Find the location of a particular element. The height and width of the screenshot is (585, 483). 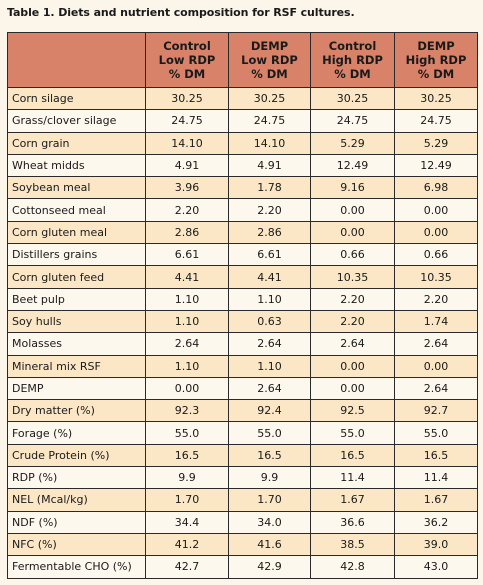

table-cell: 41.6 is located at coordinates (269, 544).